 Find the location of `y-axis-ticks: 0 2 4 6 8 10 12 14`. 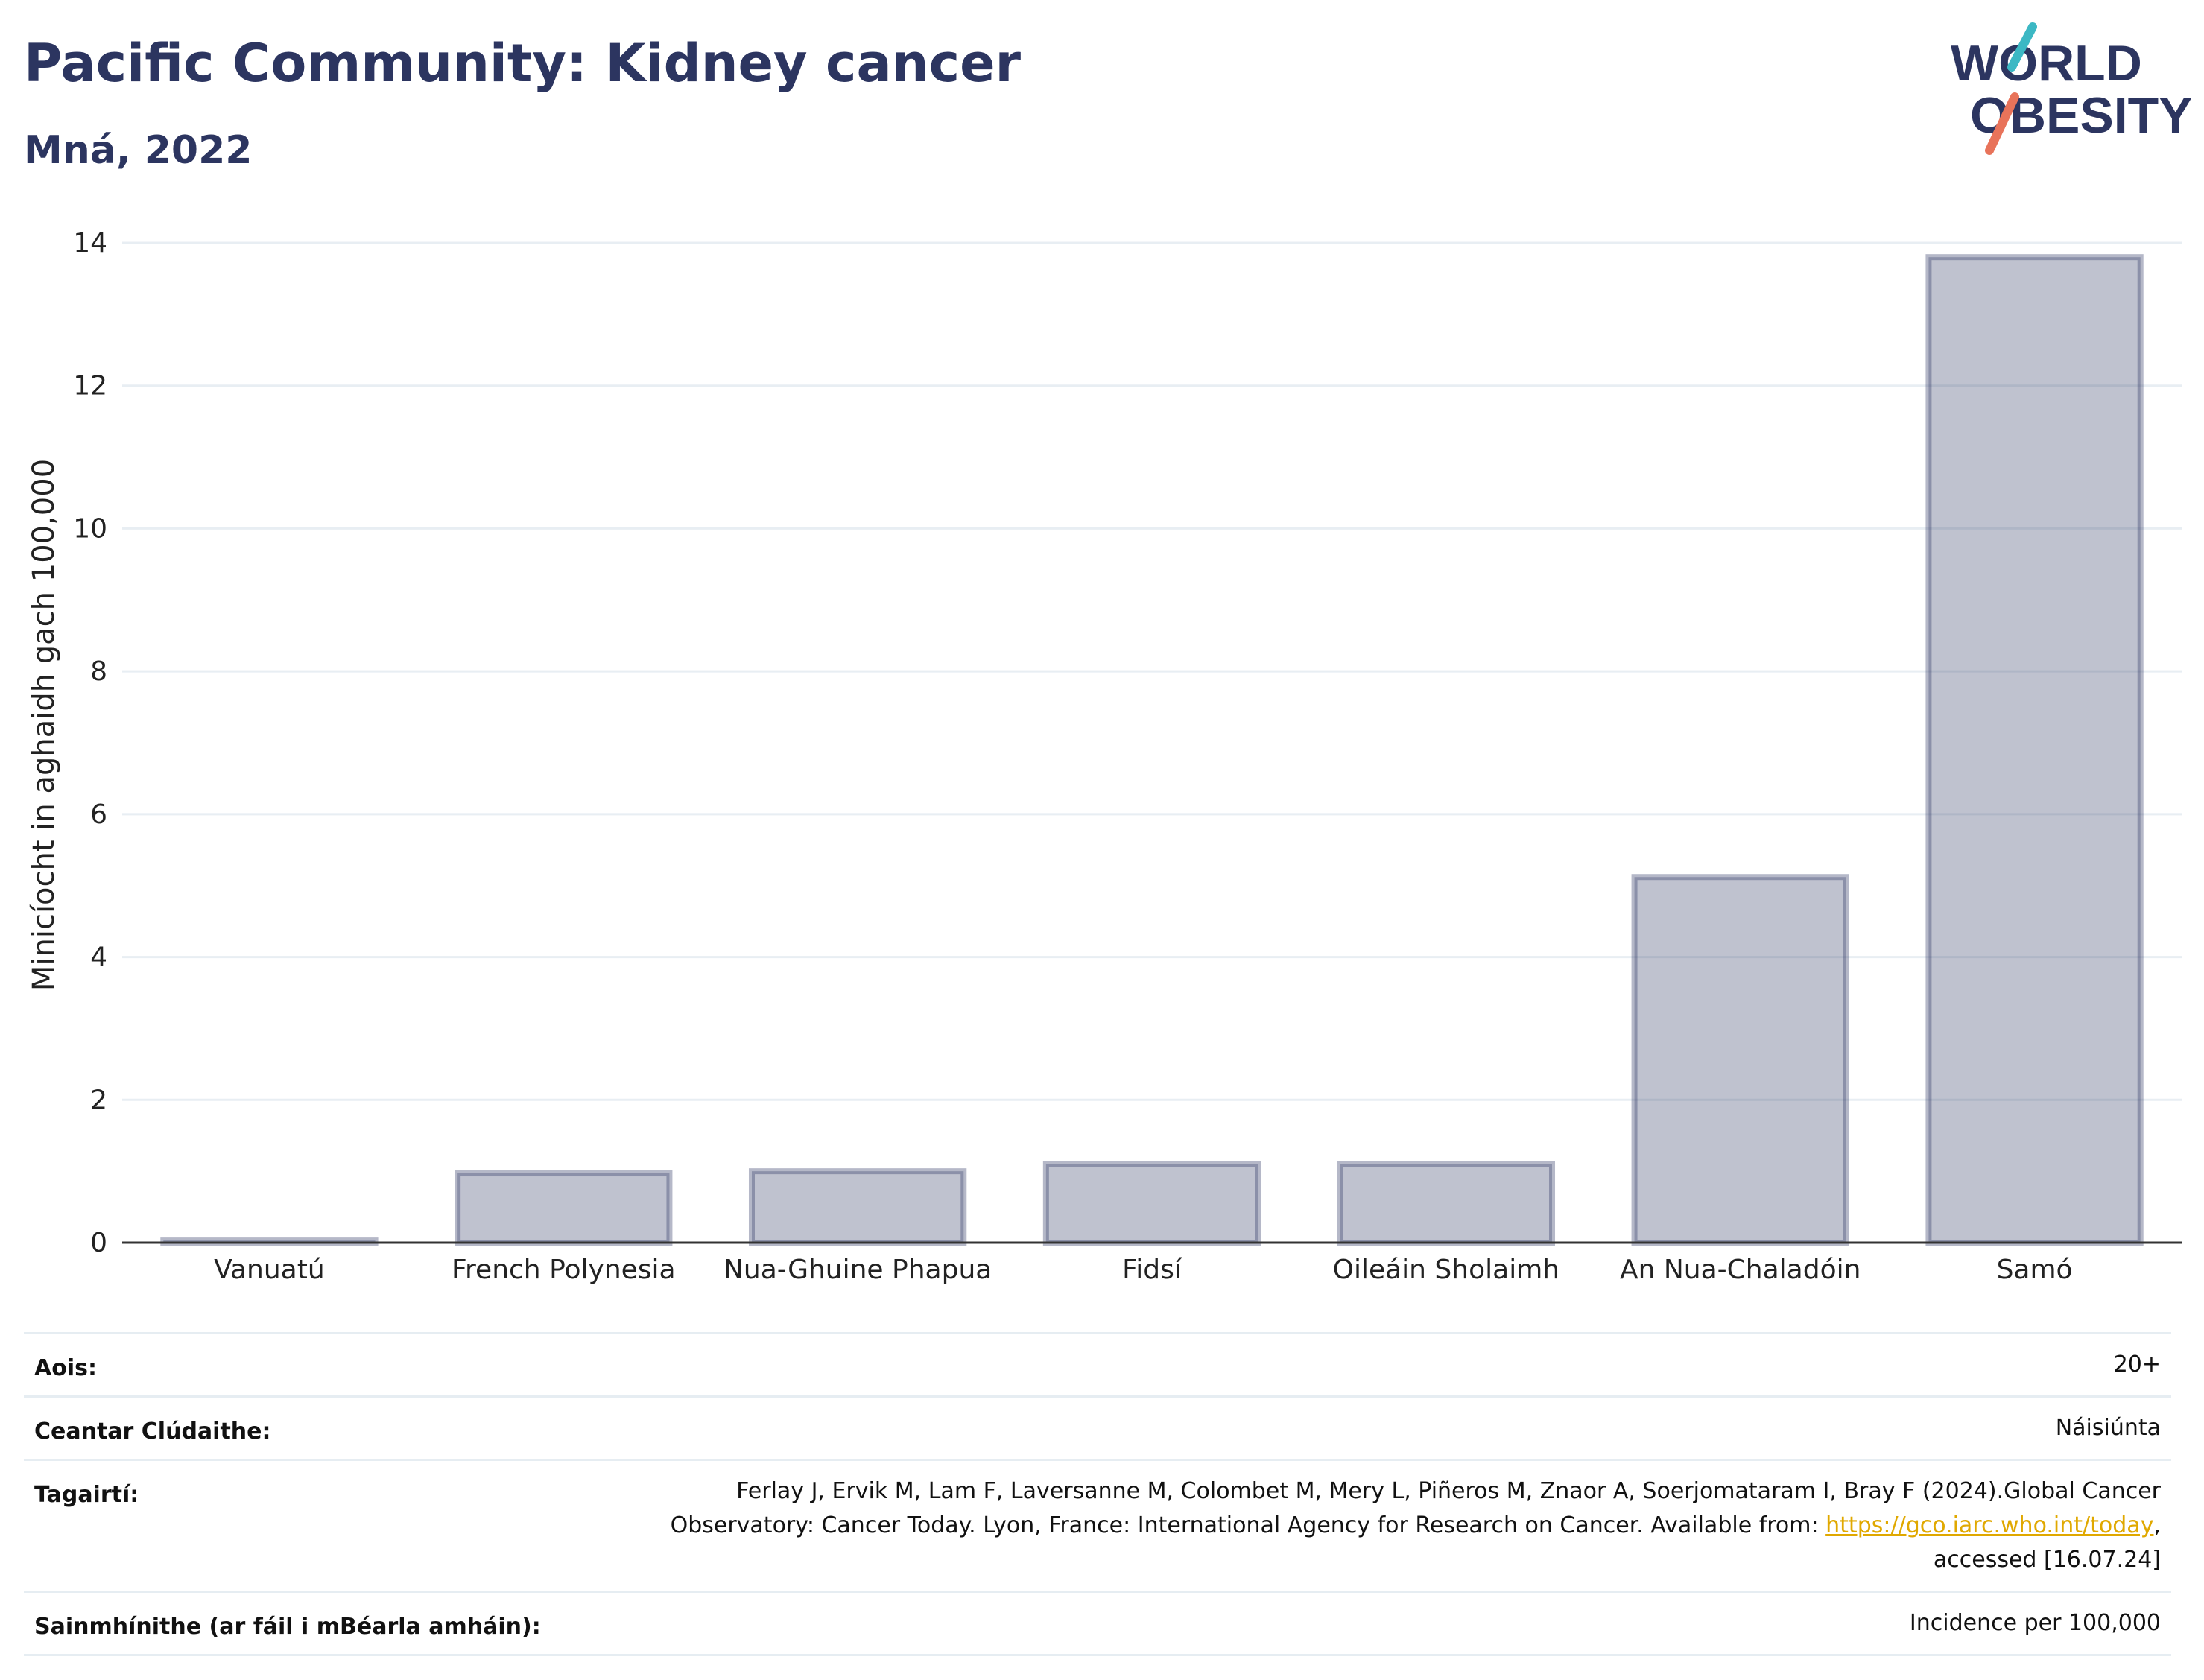

y-axis-ticks: 0 2 4 6 8 10 12 14 is located at coordinates (90, 743).